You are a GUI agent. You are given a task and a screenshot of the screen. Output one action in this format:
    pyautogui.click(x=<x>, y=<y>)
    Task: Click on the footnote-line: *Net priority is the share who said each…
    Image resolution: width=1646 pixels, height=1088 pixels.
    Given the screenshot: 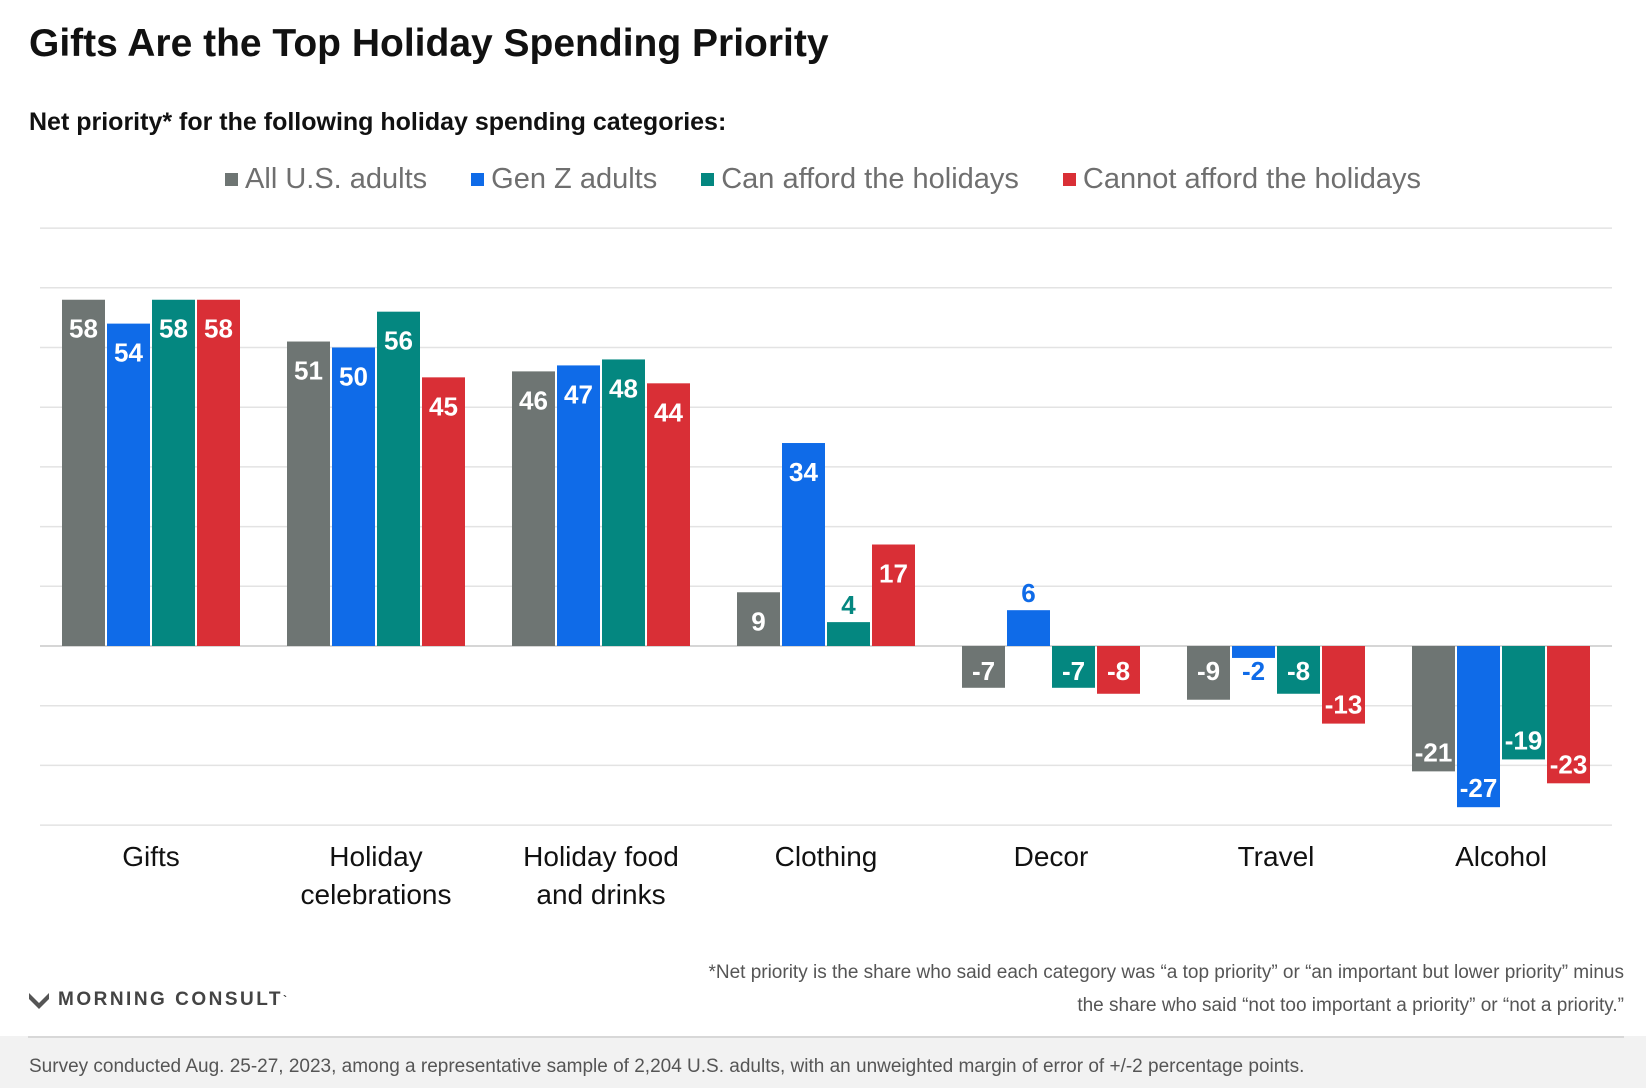 What is the action you would take?
    pyautogui.click(x=1166, y=972)
    